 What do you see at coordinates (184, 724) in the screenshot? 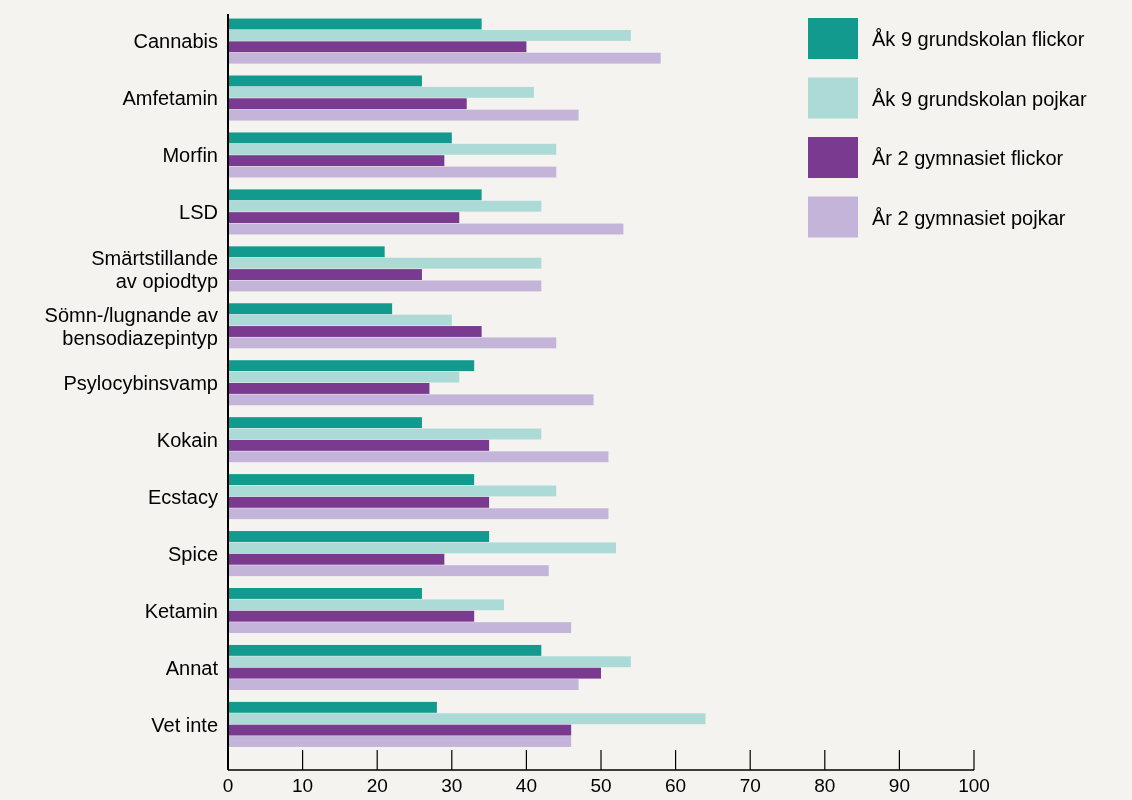
I see `y-tick-label: Vet inte` at bounding box center [184, 724].